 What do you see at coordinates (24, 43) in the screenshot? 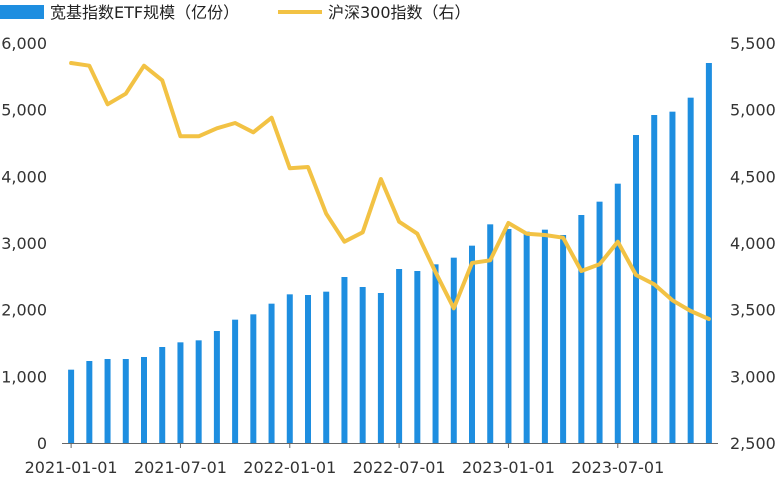
I see `left-tick-label: 6,000` at bounding box center [24, 43].